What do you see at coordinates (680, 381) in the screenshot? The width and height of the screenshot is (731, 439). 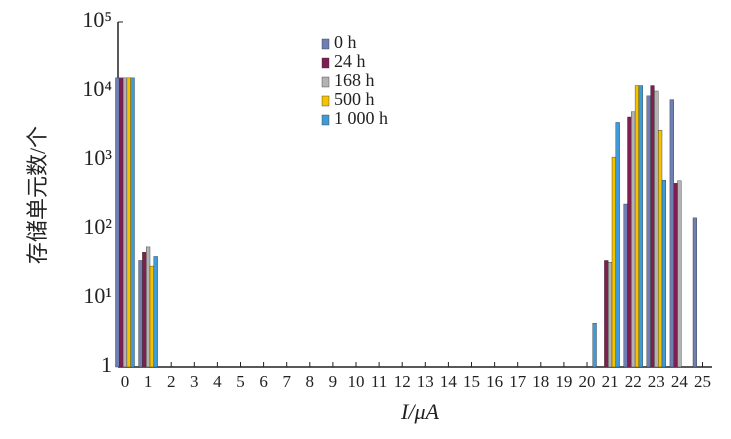 I see `x-tick-label: 24` at bounding box center [680, 381].